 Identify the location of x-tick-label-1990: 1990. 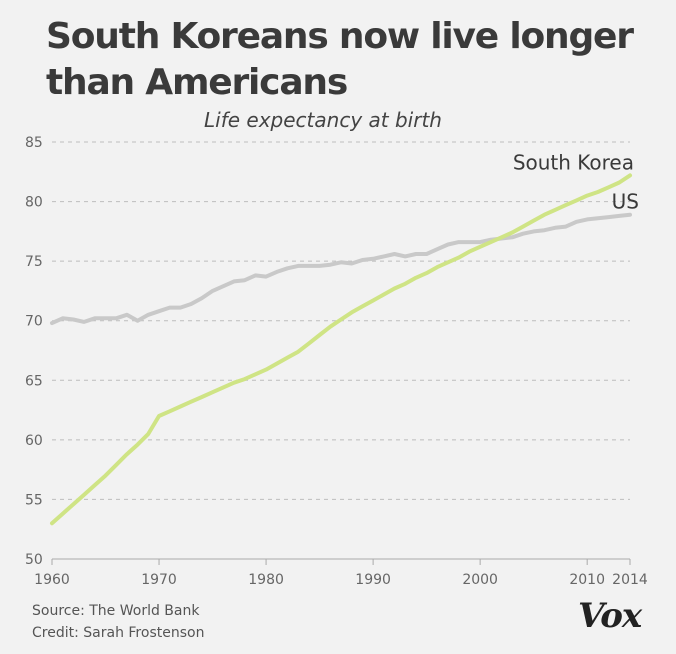
(373, 580).